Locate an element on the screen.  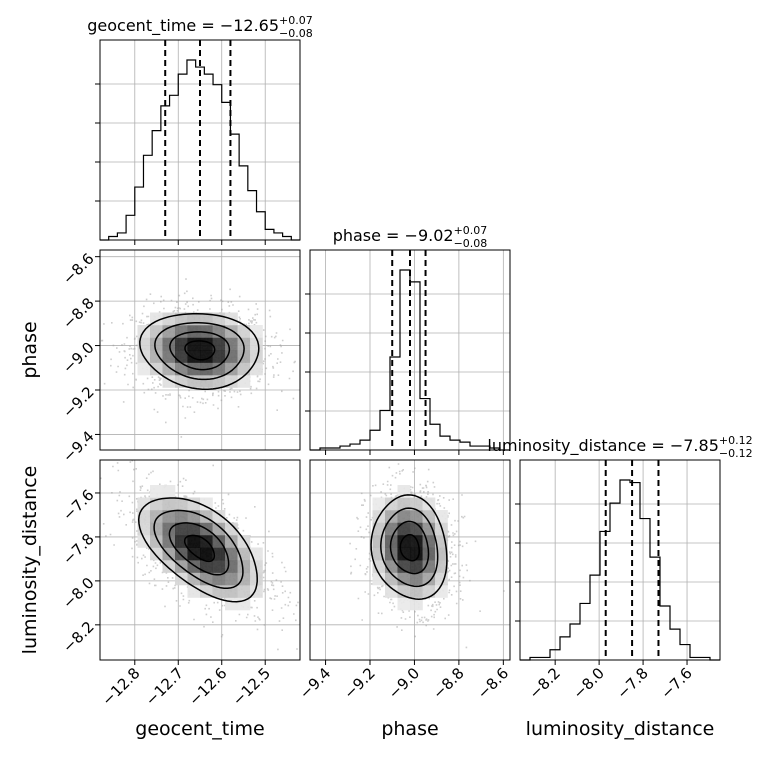
x-tick-label: −8.2 is located at coordinates (545, 683).